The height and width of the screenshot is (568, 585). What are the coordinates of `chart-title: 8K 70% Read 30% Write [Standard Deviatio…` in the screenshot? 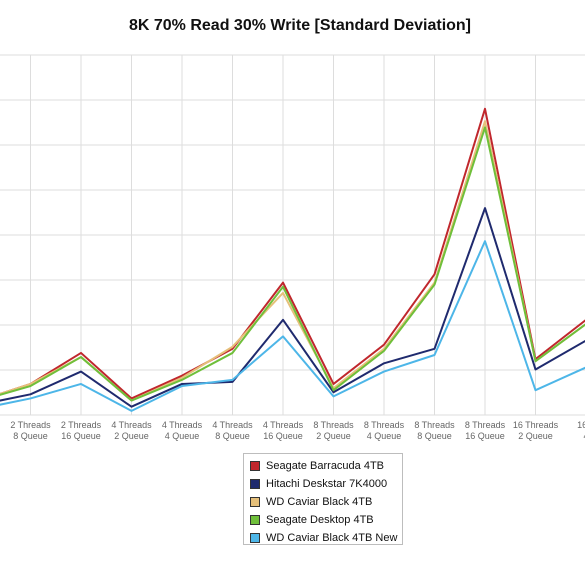 It's located at (300, 25).